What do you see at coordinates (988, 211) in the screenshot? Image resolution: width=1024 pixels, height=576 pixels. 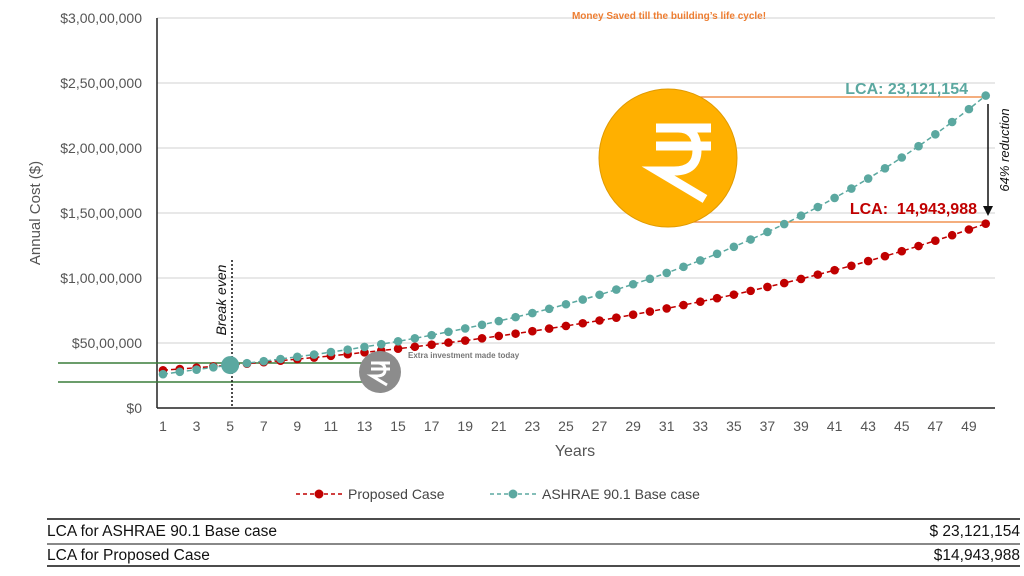 I see `reduction-arrowhead-icon` at bounding box center [988, 211].